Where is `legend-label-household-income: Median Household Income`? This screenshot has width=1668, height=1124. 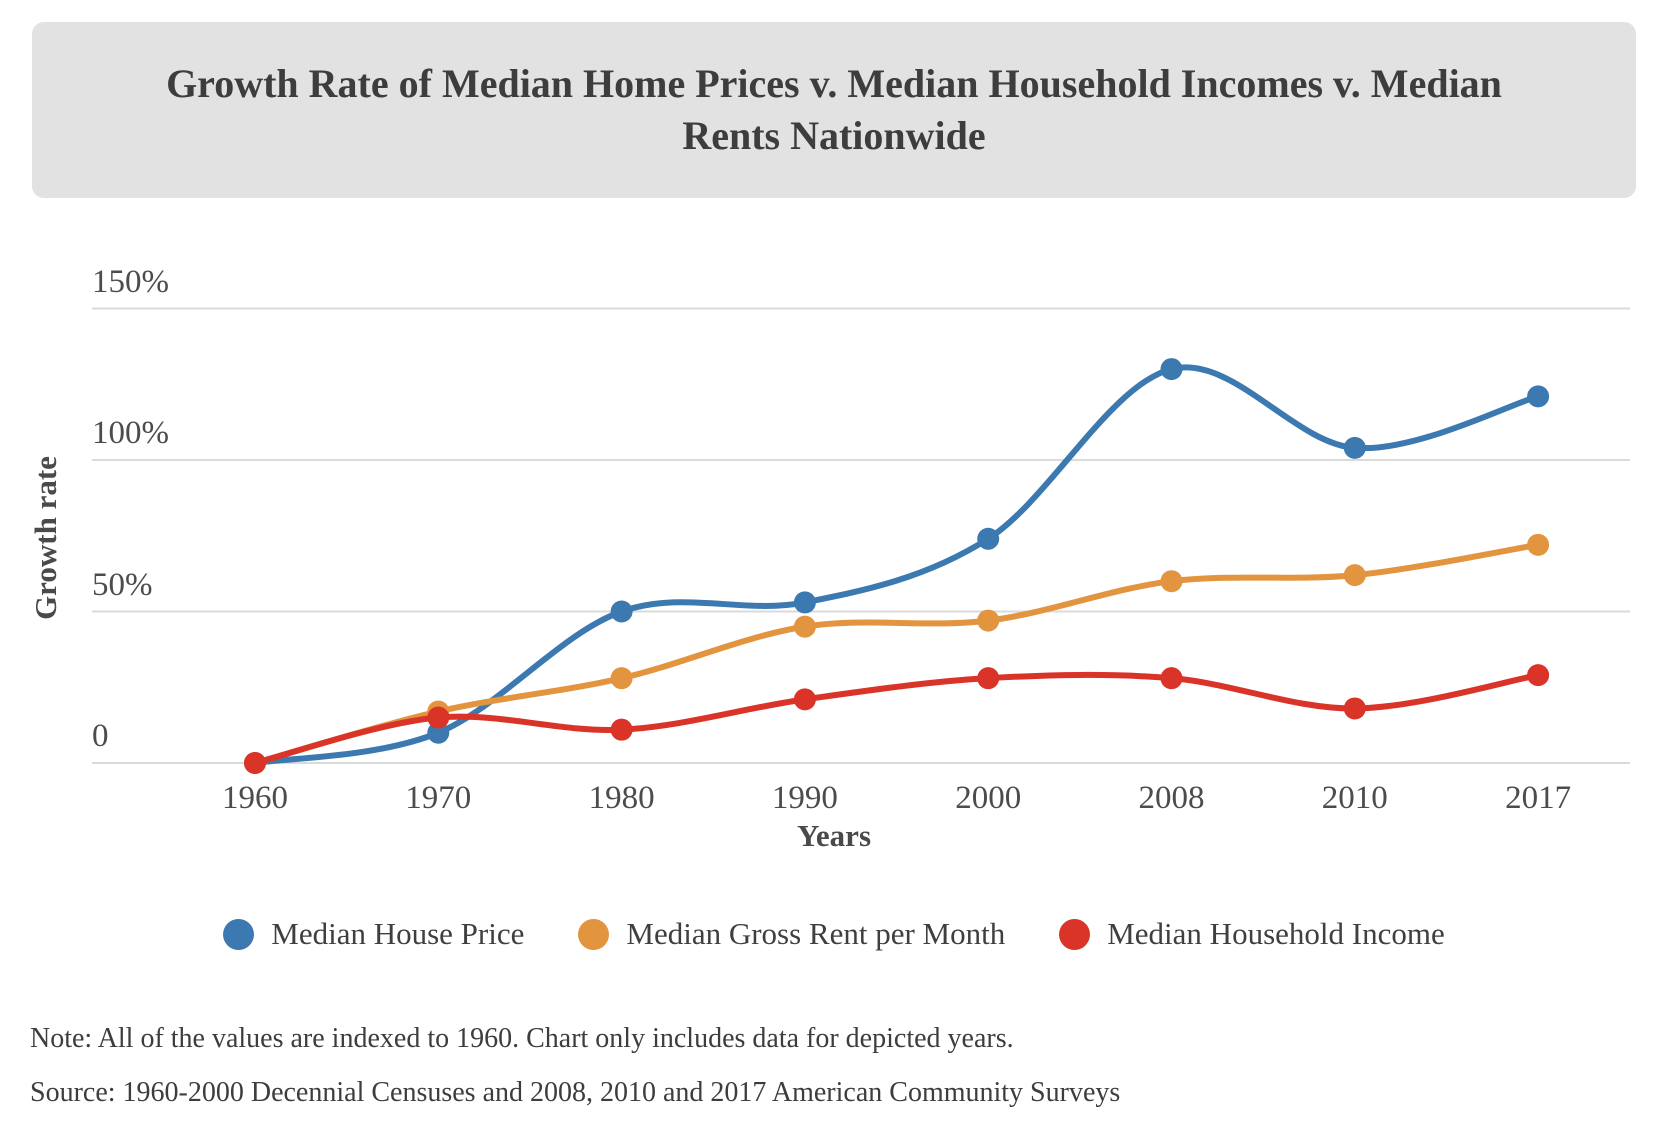
legend-label-household-income: Median Household Income is located at coordinates (1276, 933).